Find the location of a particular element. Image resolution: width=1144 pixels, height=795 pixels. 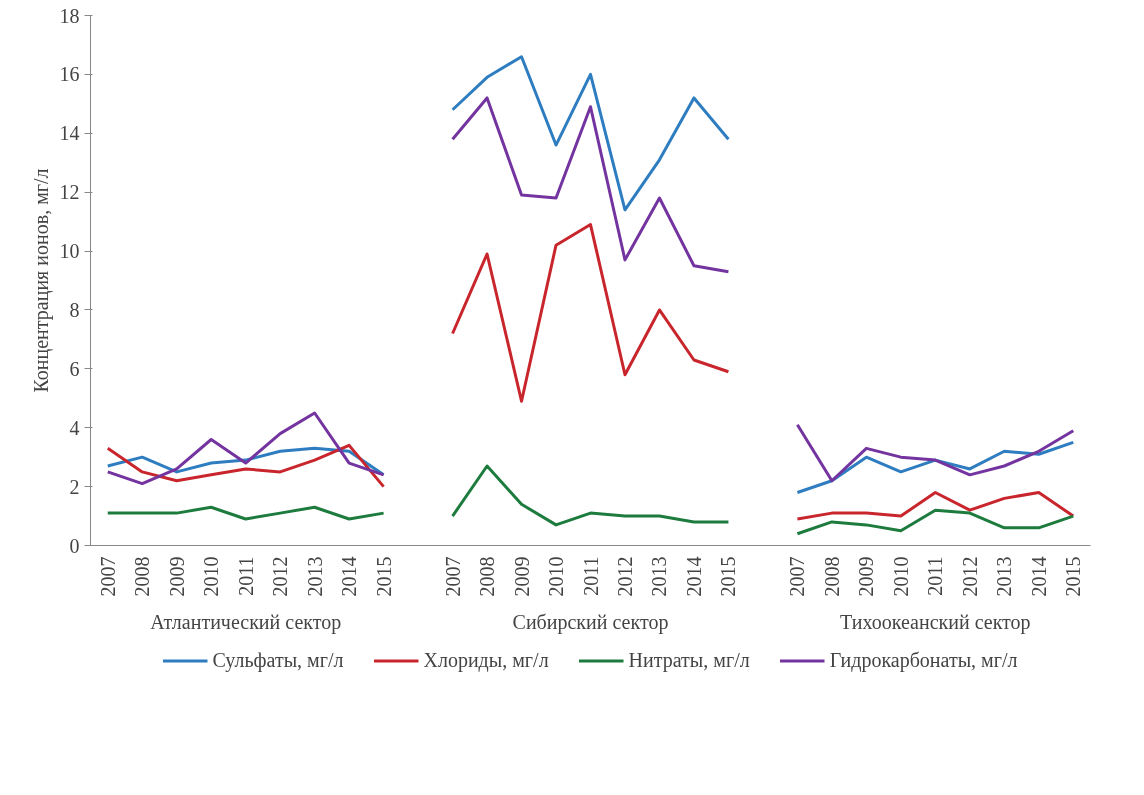

legend-label: Хлориды, мг/л is located at coordinates (486, 660).